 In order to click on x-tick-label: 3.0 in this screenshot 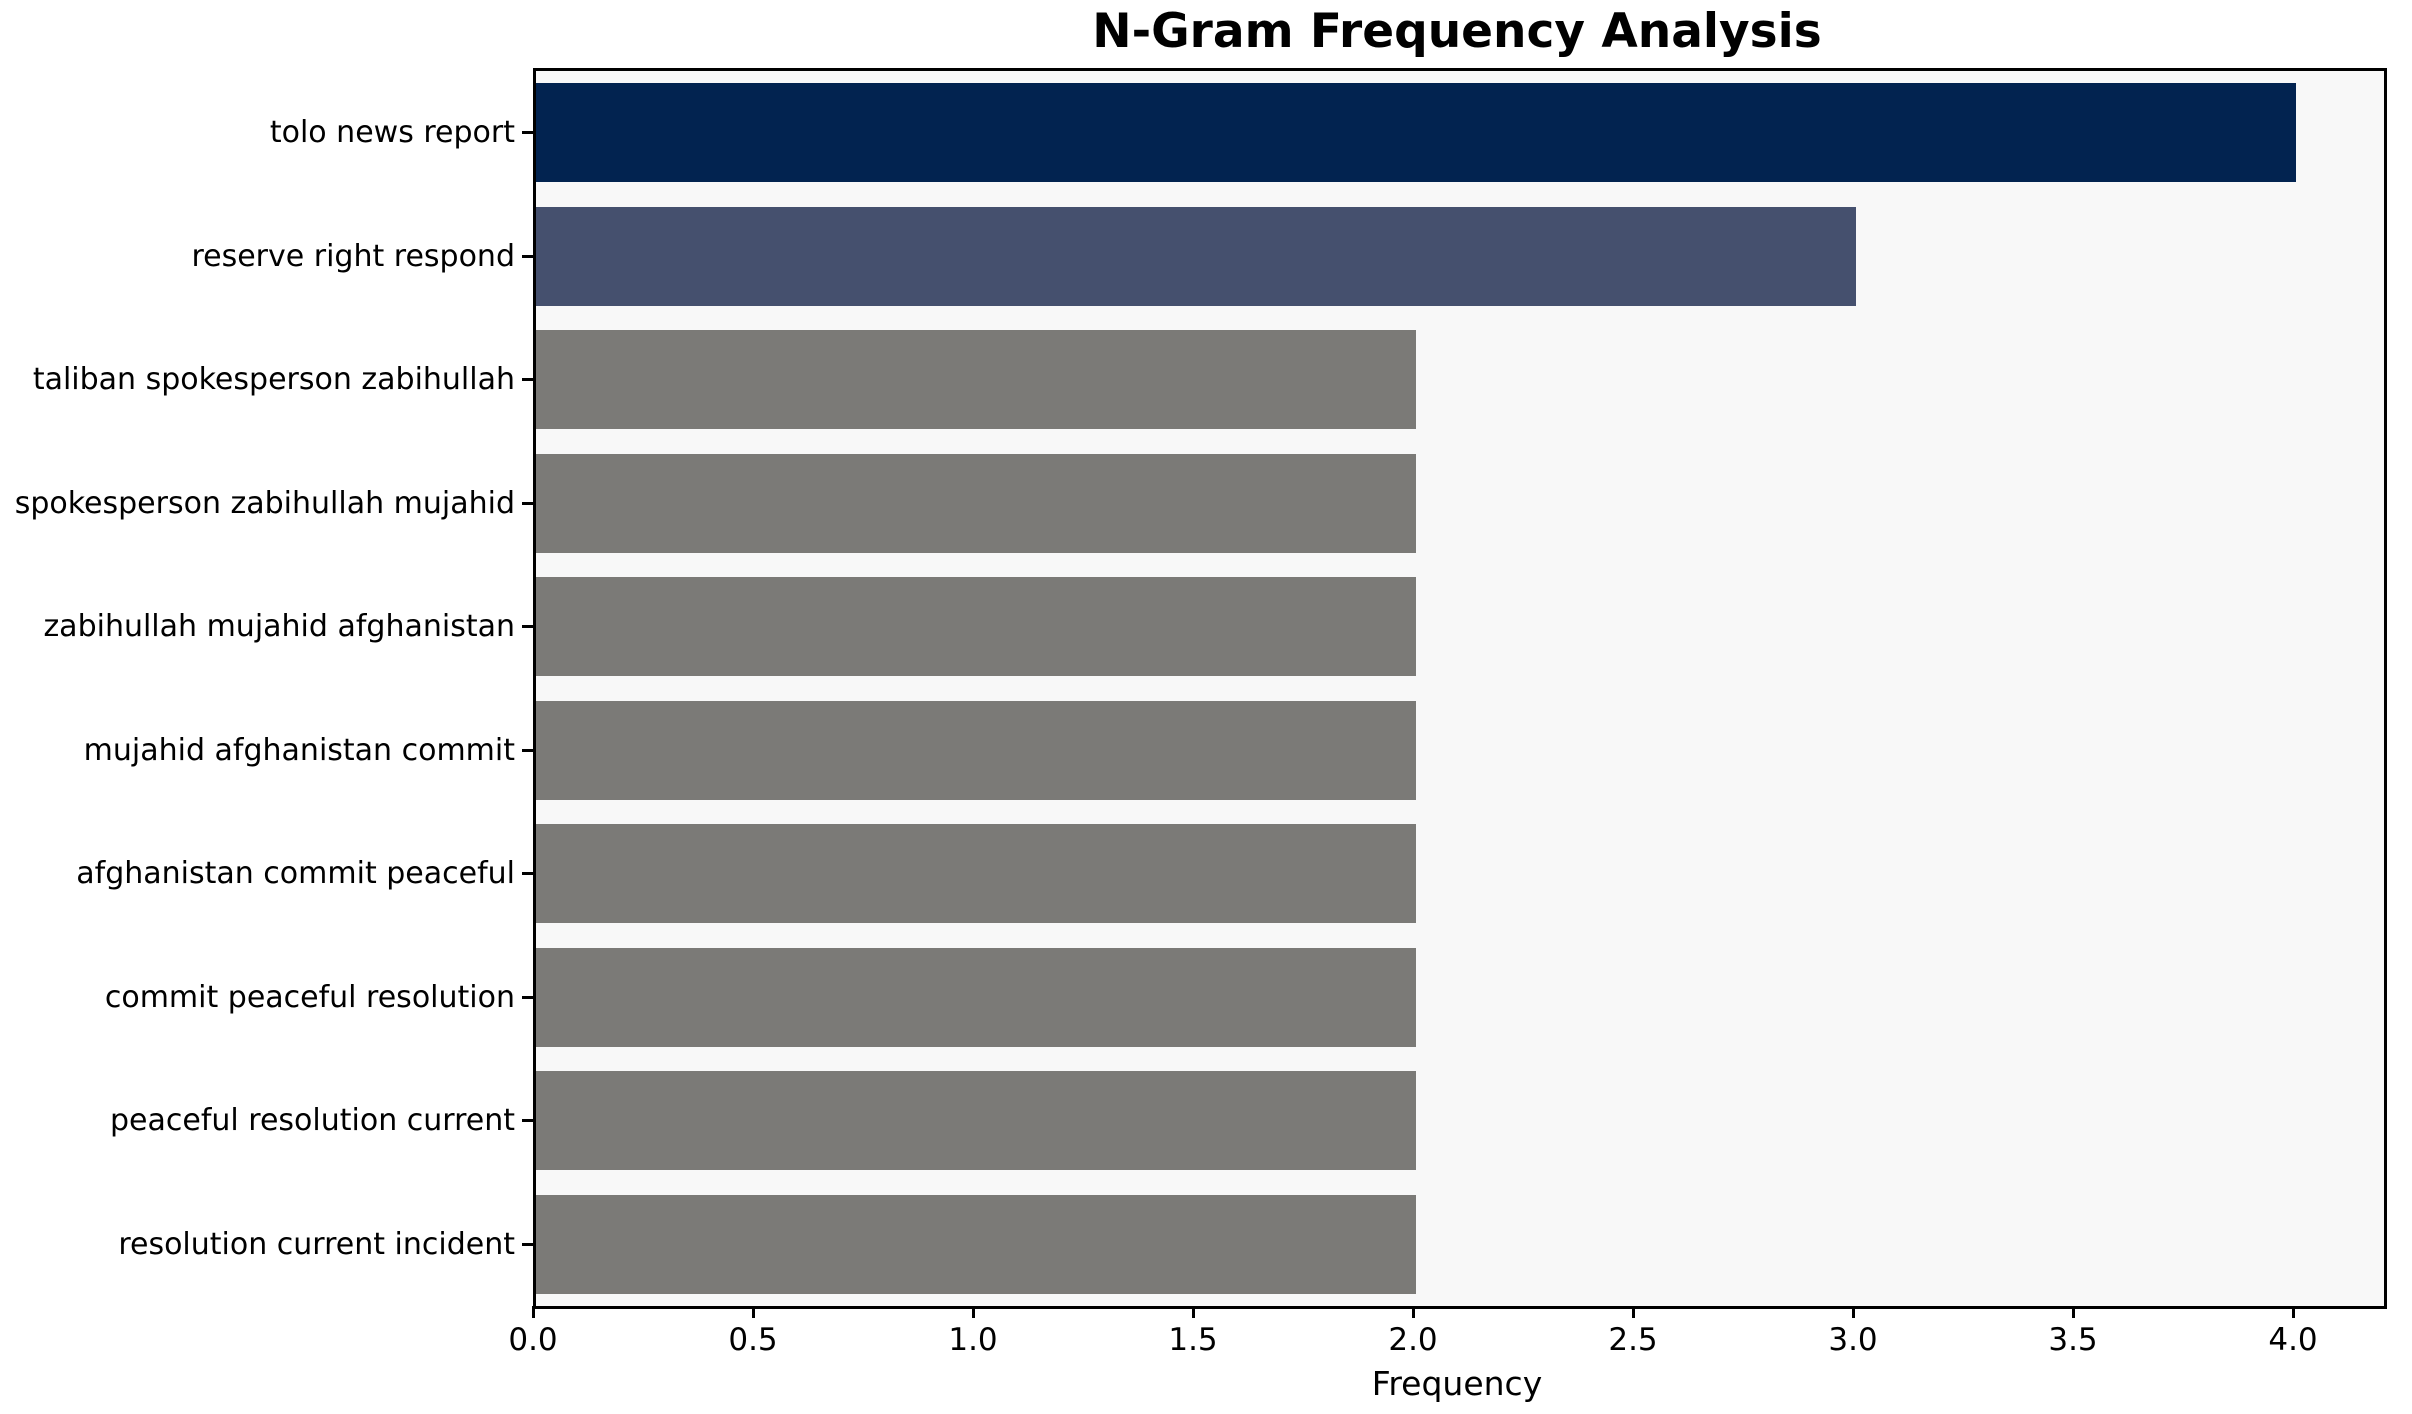, I will do `click(1853, 1340)`.